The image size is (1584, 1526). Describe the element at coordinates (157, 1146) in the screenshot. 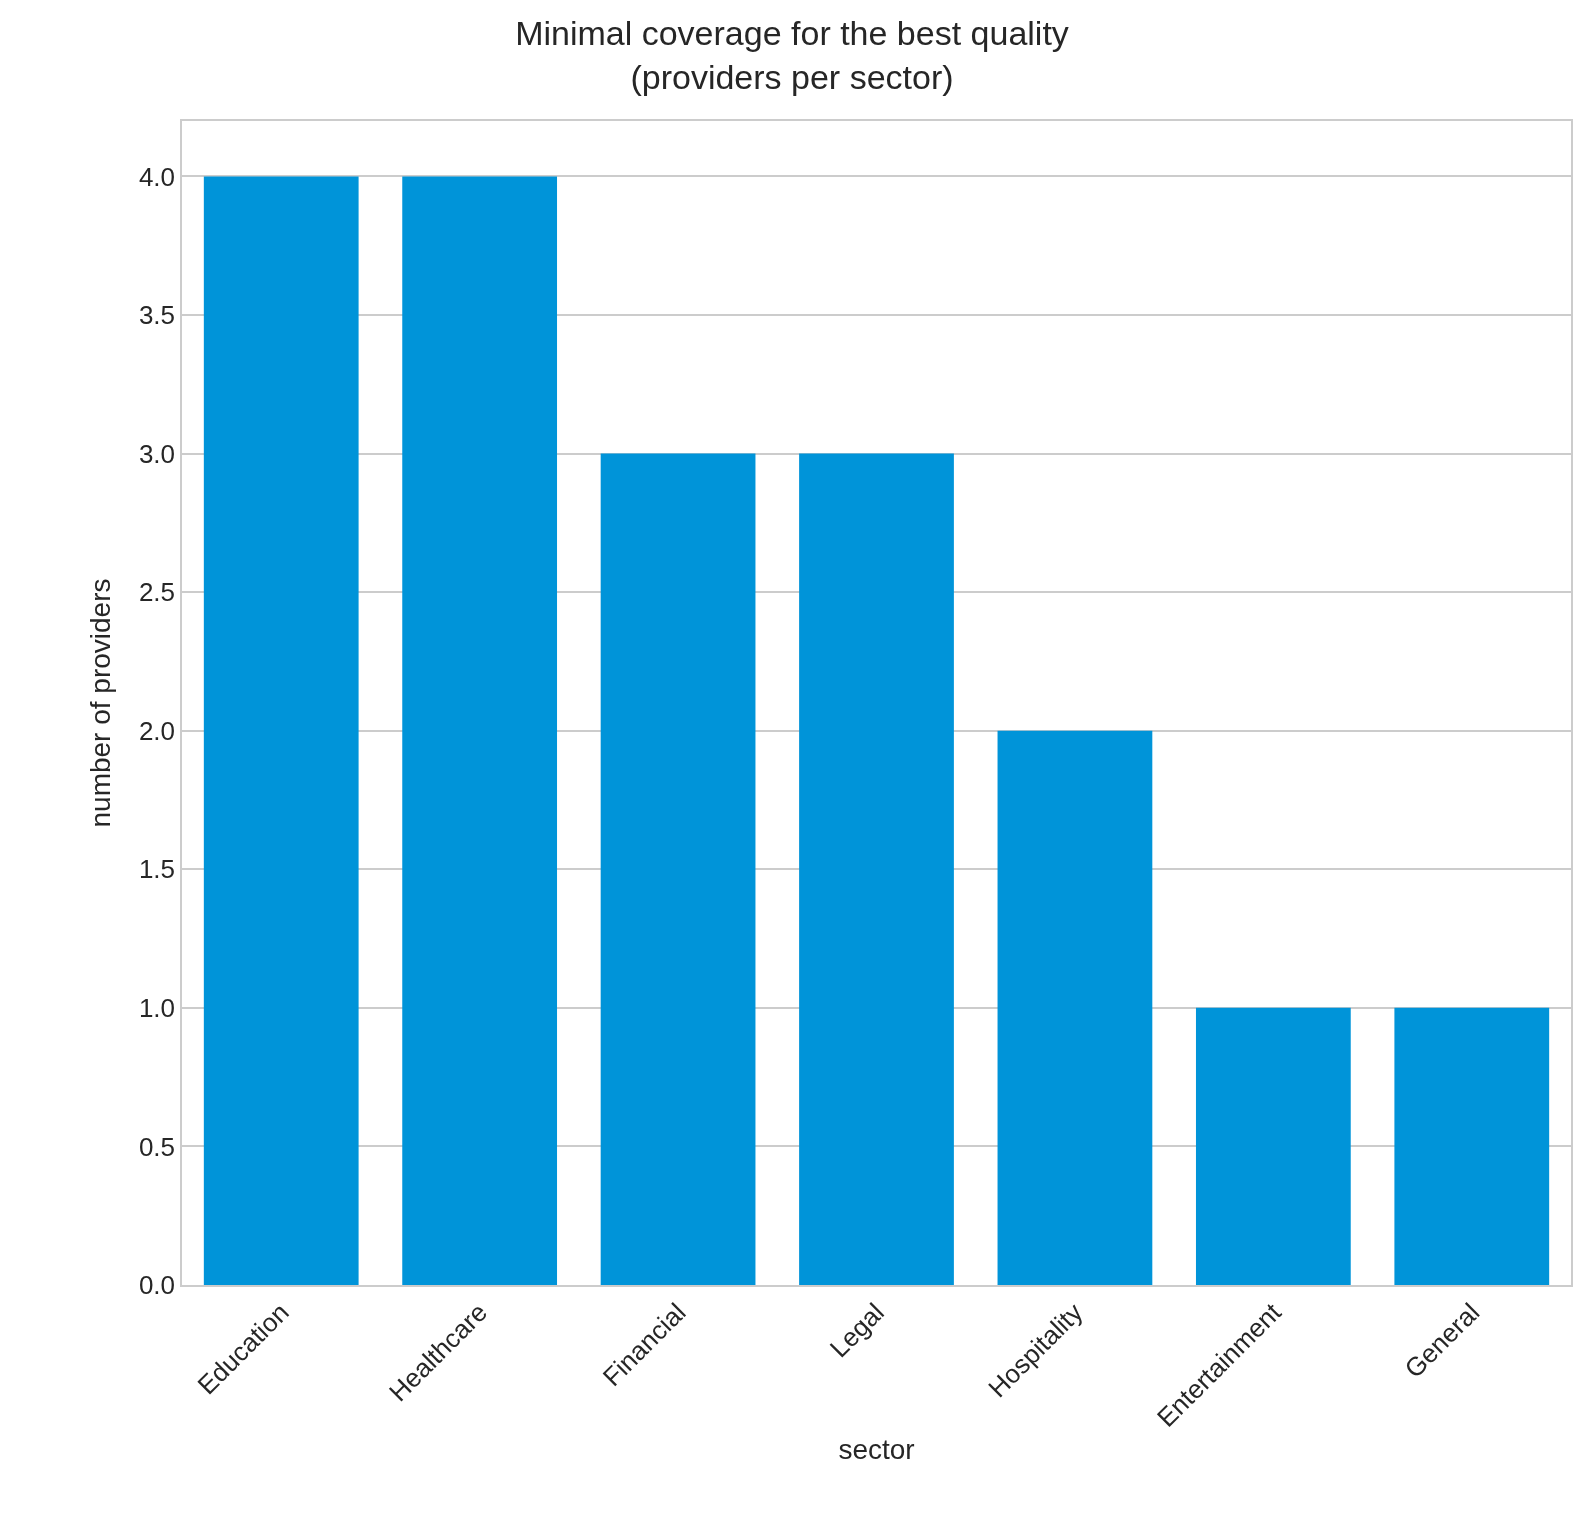

I see `y-tick-label: 0.5` at that location.